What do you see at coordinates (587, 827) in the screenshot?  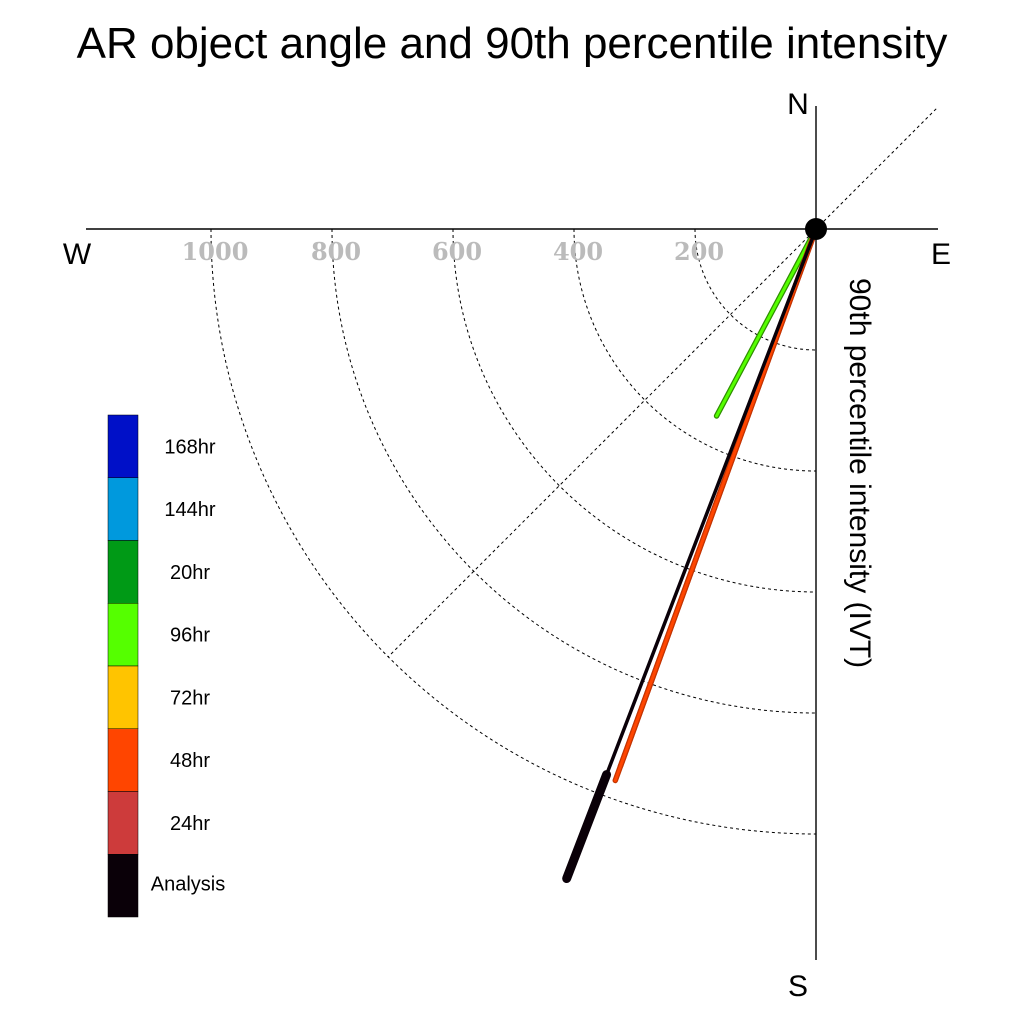 I see `series-tail-Analysis` at bounding box center [587, 827].